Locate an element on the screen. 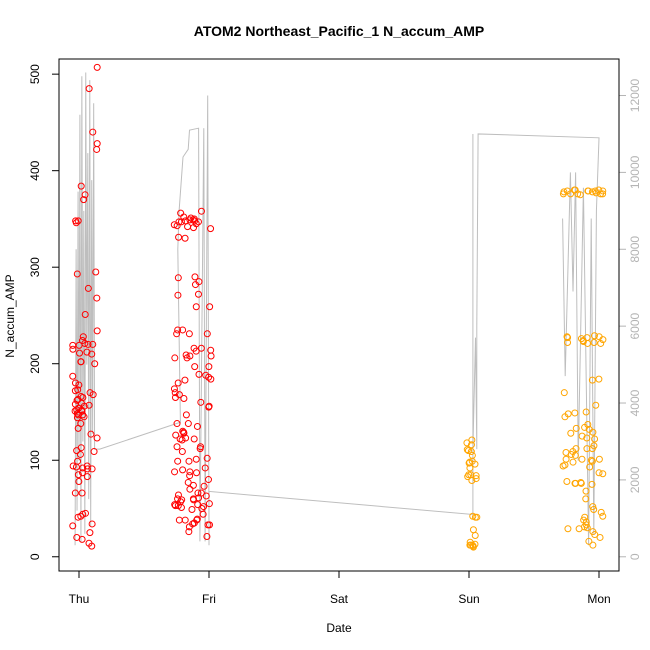  y2-tick-label: 4000 is located at coordinates (635, 402).